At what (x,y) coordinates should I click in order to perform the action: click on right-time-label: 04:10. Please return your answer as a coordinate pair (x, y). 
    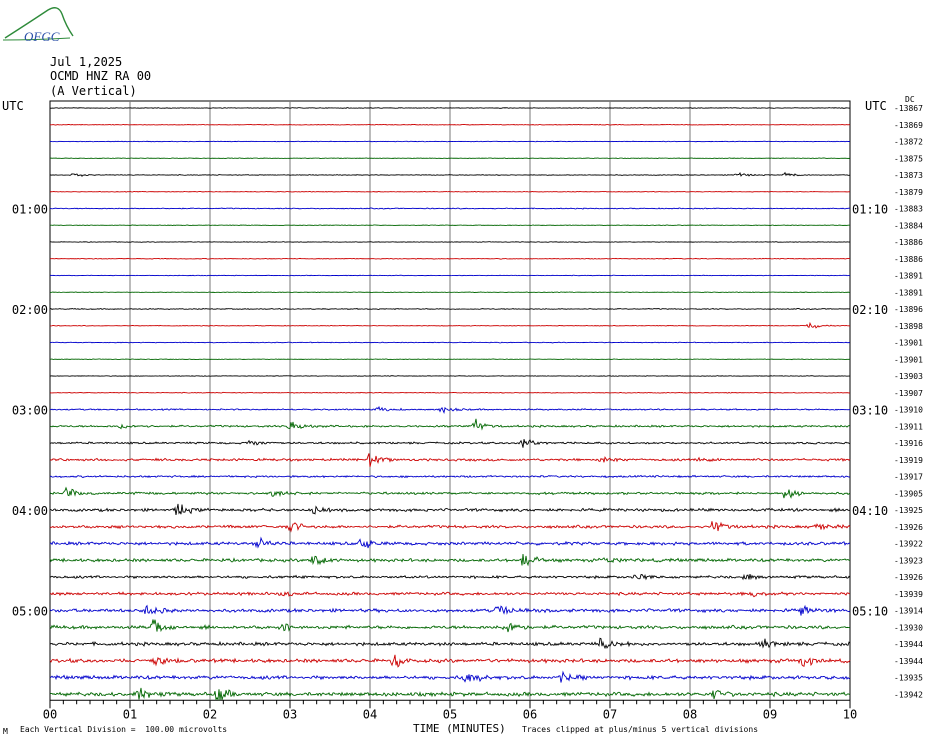
    Looking at the image, I should click on (870, 511).